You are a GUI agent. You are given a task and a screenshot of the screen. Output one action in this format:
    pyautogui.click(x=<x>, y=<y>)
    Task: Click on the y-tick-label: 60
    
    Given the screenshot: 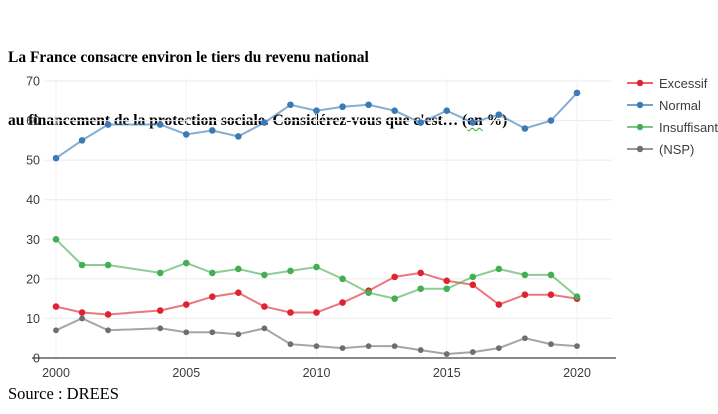 What is the action you would take?
    pyautogui.click(x=33, y=121)
    